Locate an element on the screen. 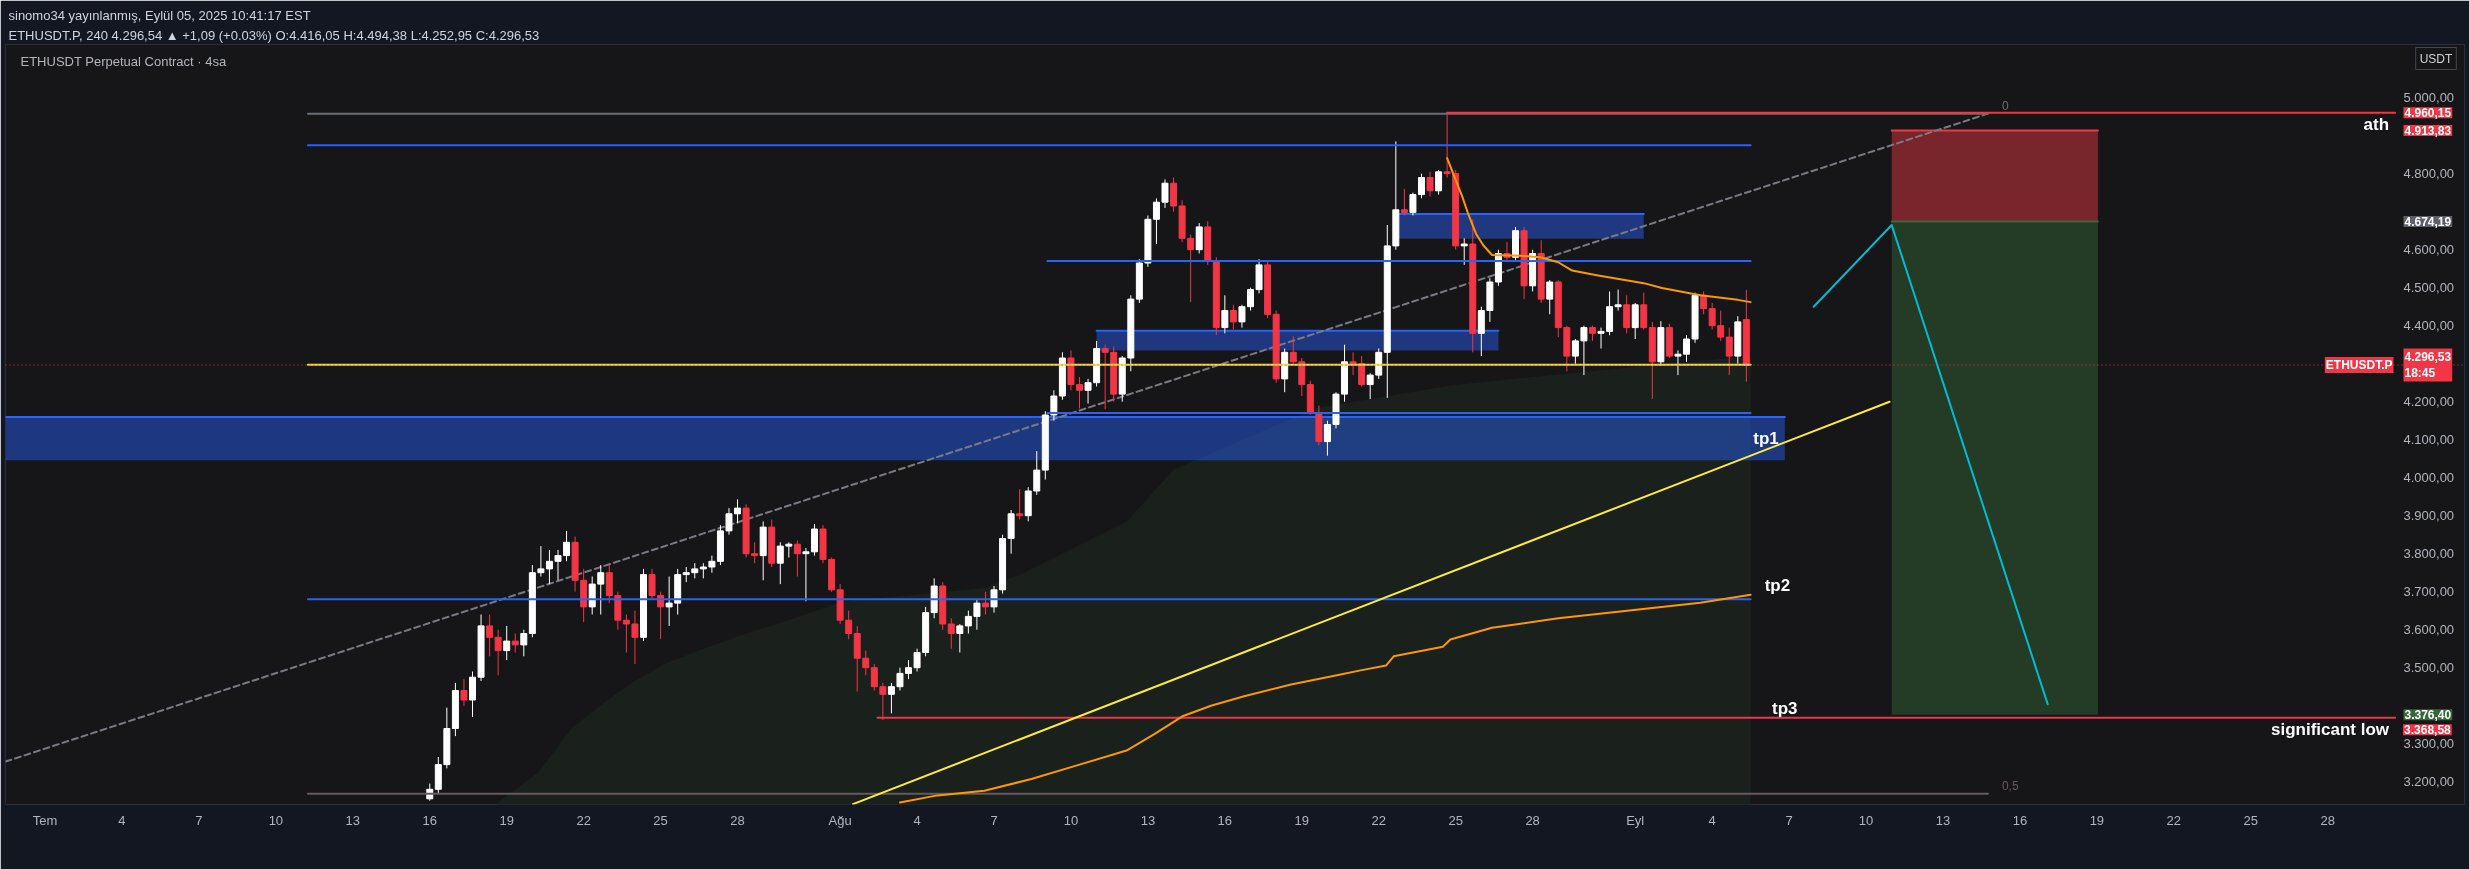  y-tick-label: 4.674,19 is located at coordinates (2428, 222).